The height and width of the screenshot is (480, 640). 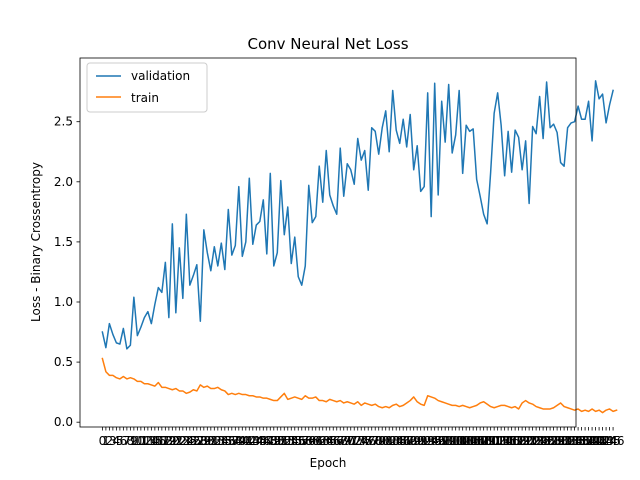 What do you see at coordinates (186, 441) in the screenshot?
I see `x-tick-label: 24` at bounding box center [186, 441].